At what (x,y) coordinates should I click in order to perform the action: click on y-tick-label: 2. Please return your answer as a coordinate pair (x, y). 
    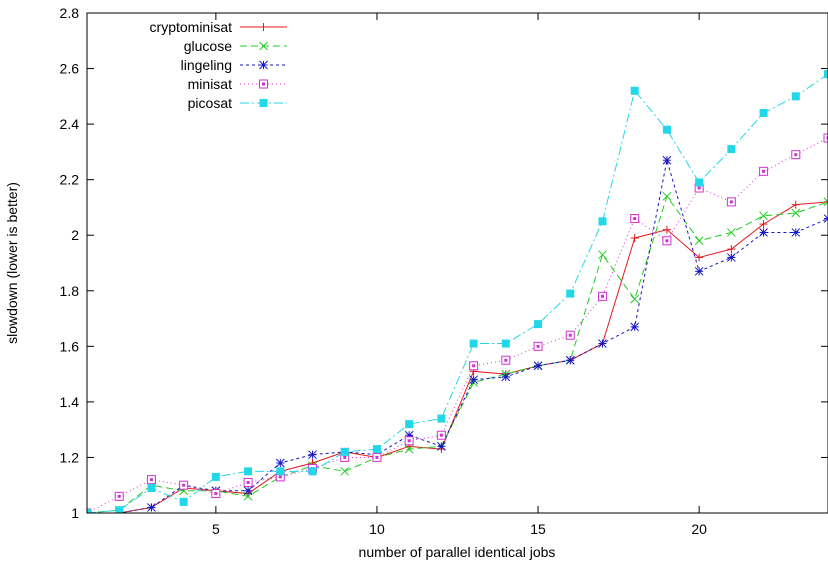
    Looking at the image, I should click on (75, 235).